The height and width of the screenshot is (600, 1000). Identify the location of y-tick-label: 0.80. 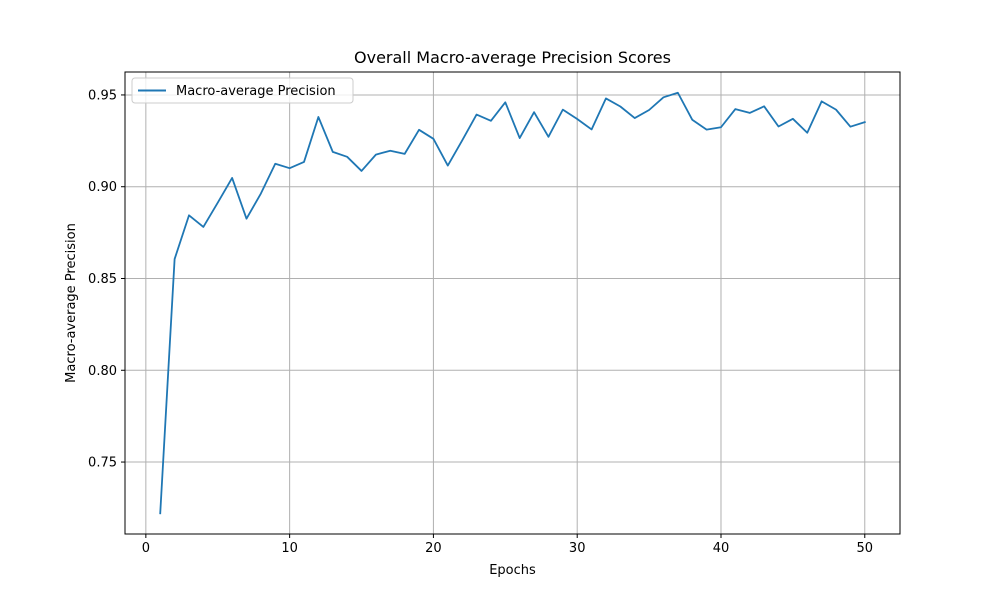
(102, 371).